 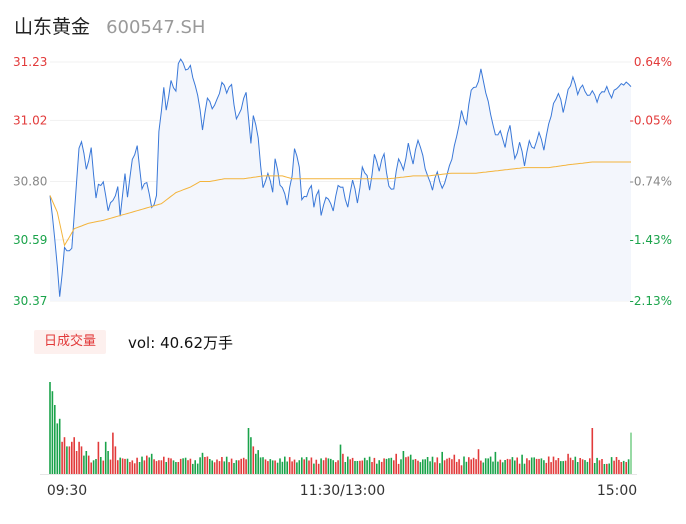 I want to click on x-tick-label: 09:30, so click(x=67, y=491).